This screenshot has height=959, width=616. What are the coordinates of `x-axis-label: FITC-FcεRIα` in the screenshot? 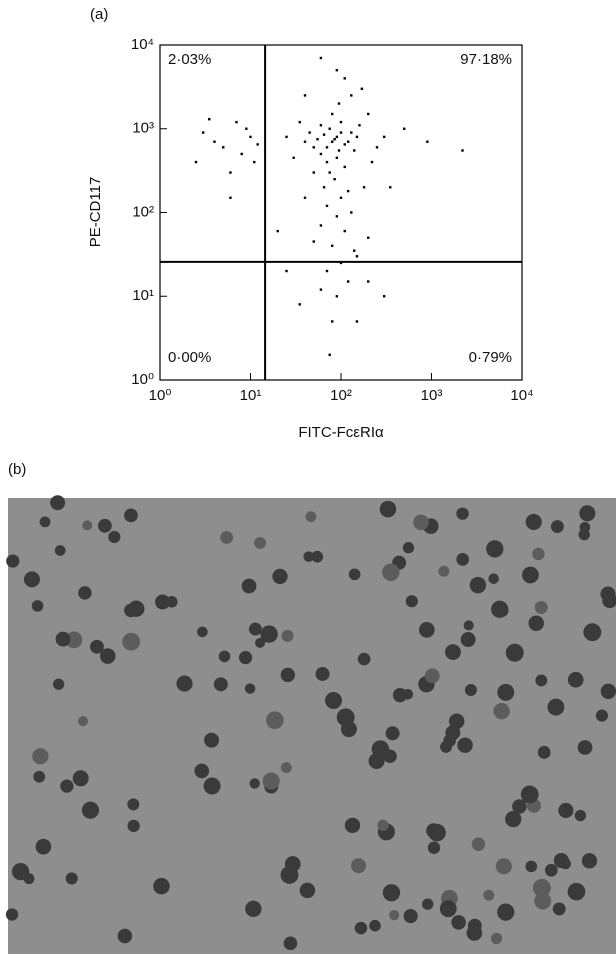 It's located at (341, 432).